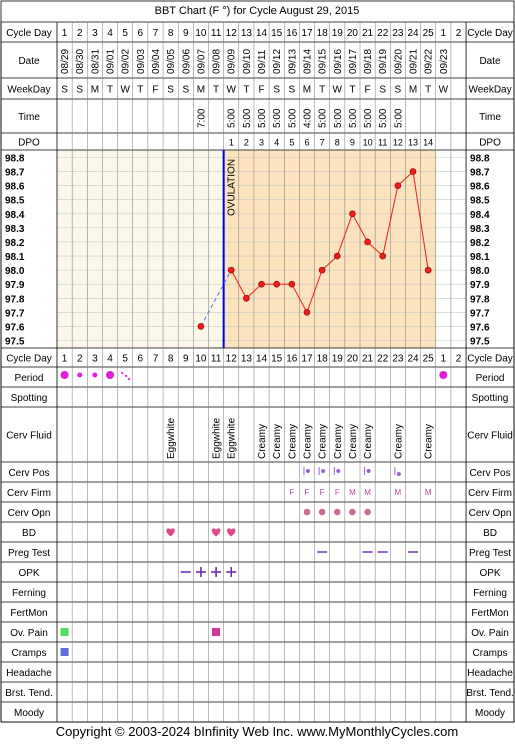  I want to click on temp-tick-right: 98.3, so click(480, 229).